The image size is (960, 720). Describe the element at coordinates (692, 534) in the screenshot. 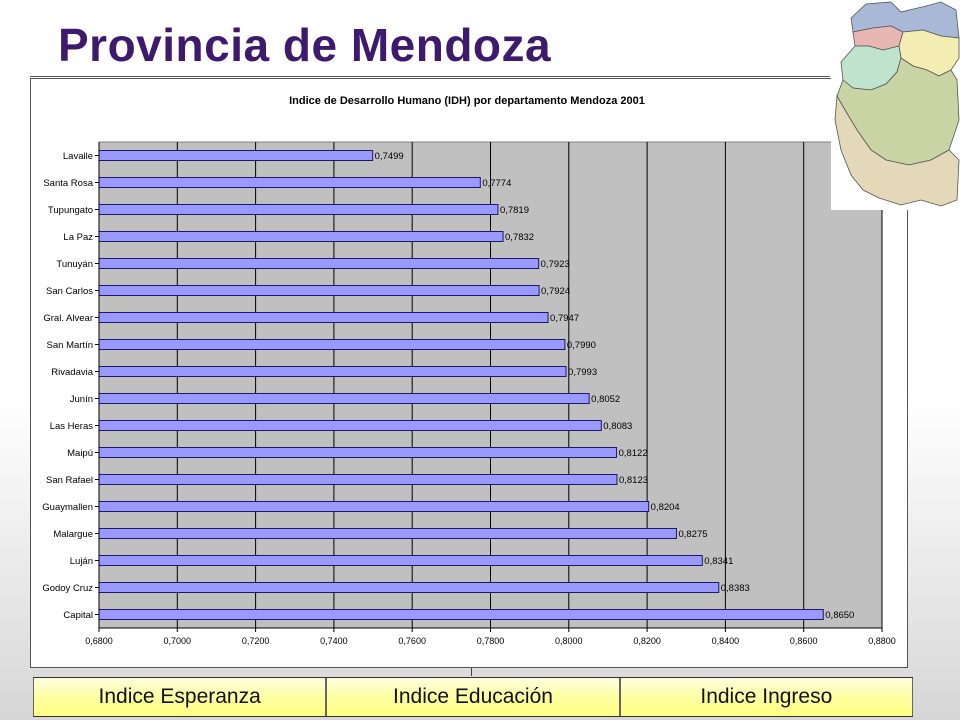

I see `data-label: 0,8275` at that location.